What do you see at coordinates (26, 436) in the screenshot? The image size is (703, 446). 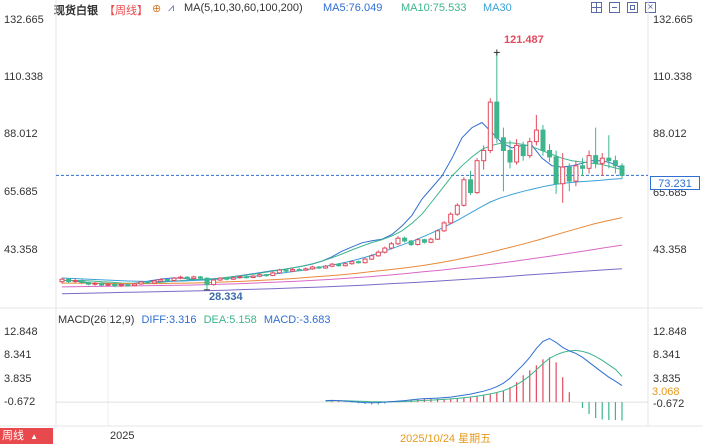 I see `period-chip: 周线 ▲` at bounding box center [26, 436].